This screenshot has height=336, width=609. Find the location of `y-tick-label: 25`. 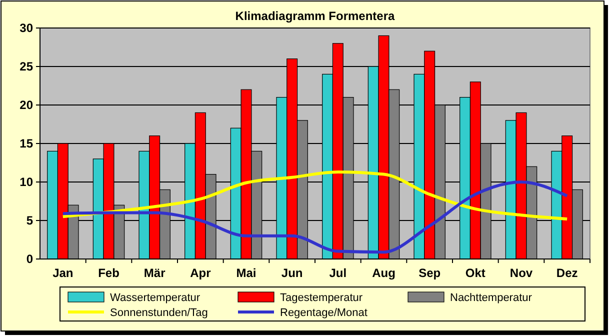

y-tick-label: 25 is located at coordinates (27, 67).